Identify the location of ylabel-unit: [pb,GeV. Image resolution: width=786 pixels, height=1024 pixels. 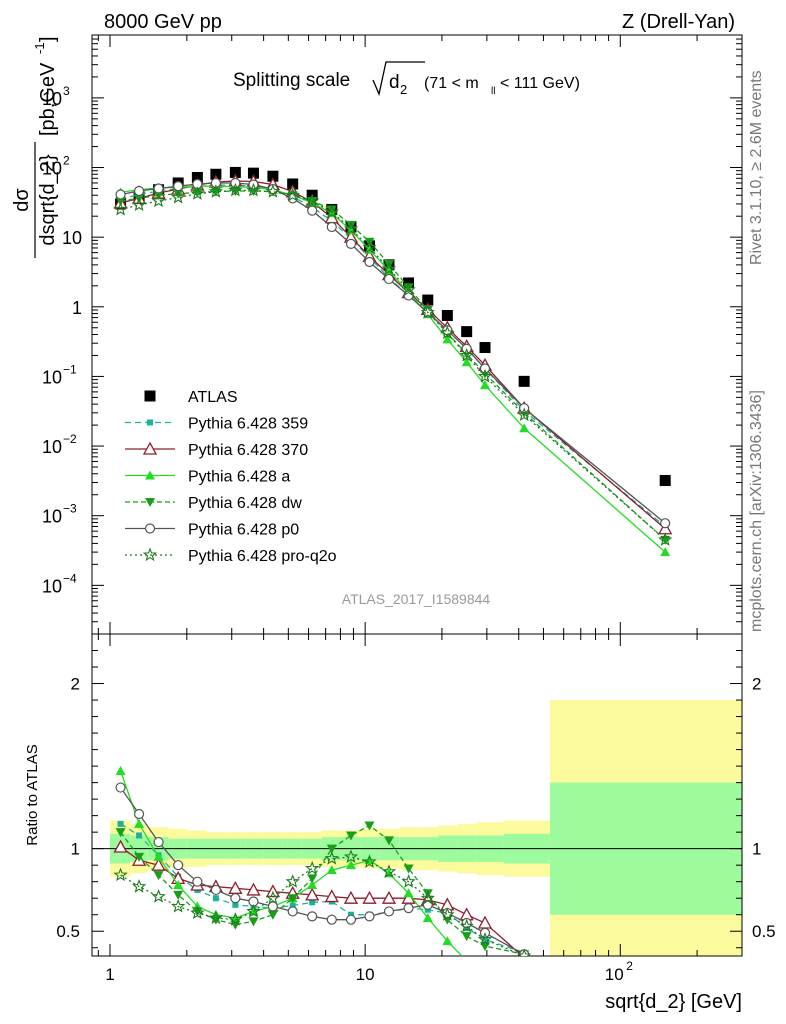
(48, 99).